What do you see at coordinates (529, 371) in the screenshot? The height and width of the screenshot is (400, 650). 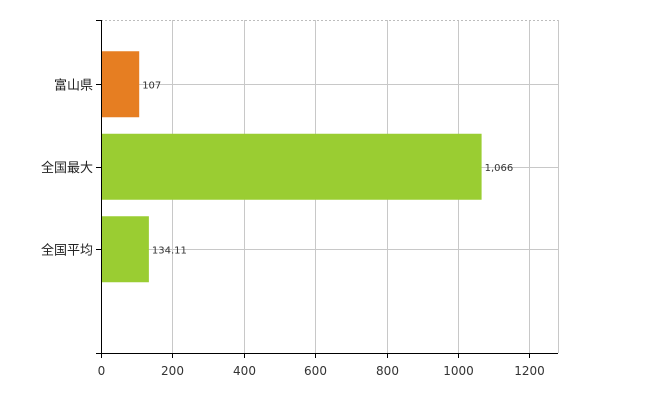 I see `x-tick-label: 1200` at bounding box center [529, 371].